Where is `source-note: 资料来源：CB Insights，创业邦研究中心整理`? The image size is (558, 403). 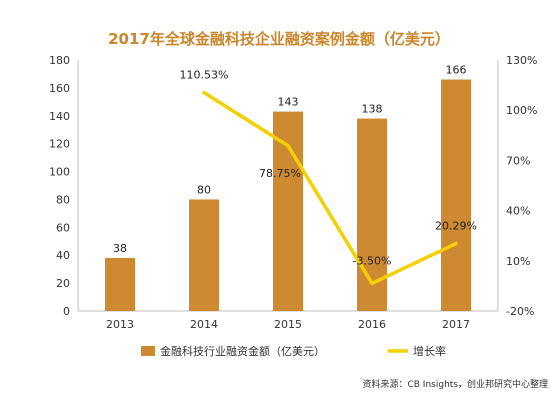
source-note: 资料来源：CB Insights，创业邦研究中心整理 is located at coordinates (455, 384).